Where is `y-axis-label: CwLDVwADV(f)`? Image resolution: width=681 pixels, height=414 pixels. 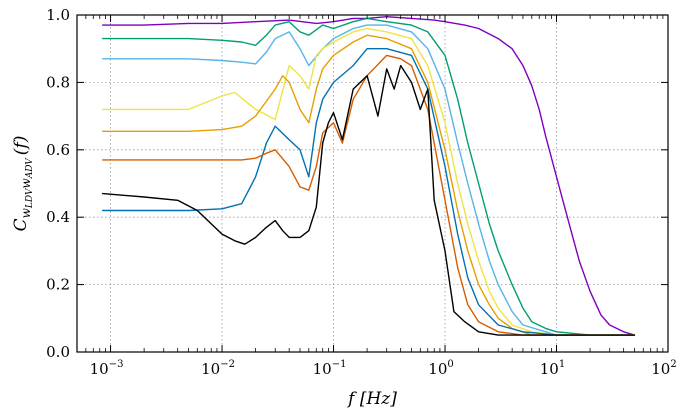 y-axis-label: CwLDVwADV(f) is located at coordinates (23, 184).